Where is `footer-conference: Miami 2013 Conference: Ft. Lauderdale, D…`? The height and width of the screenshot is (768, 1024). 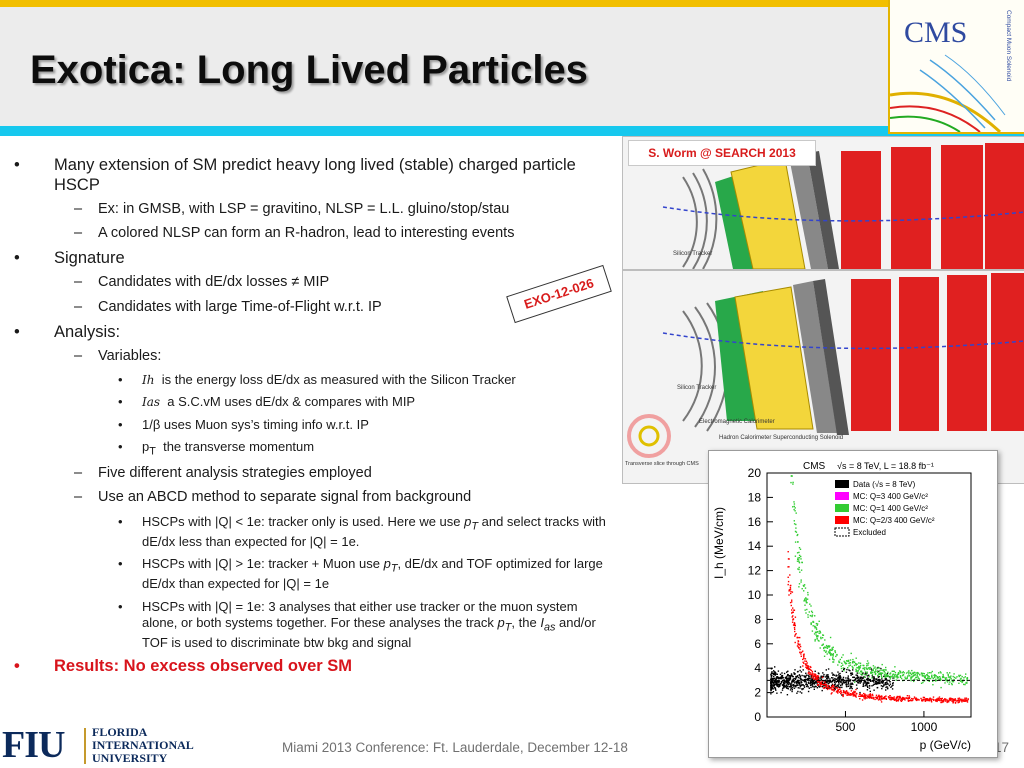
footer-conference: Miami 2013 Conference: Ft. Lauderdale, D… is located at coordinates (455, 747).